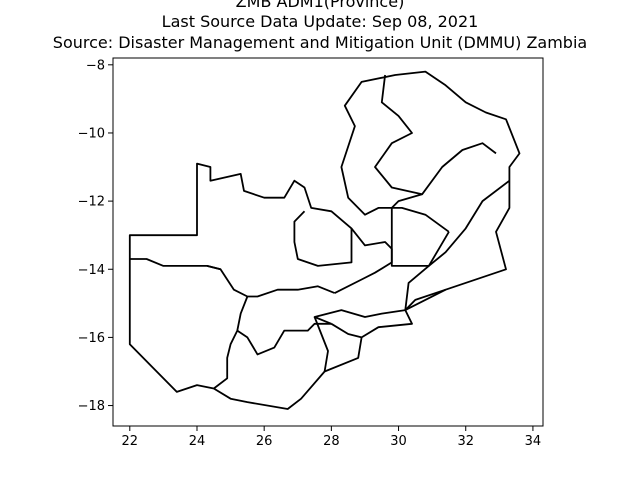 The width and height of the screenshot is (640, 480). I want to click on x-tick-label: 34, so click(533, 441).